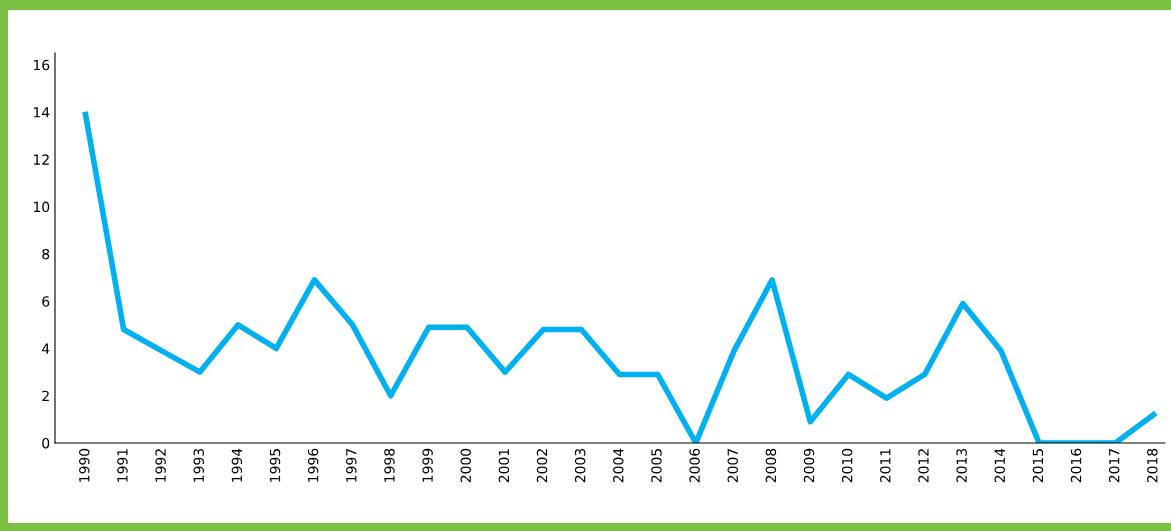 This screenshot has height=531, width=1171. Describe the element at coordinates (351, 465) in the screenshot. I see `x-tick-label: 1997` at that location.